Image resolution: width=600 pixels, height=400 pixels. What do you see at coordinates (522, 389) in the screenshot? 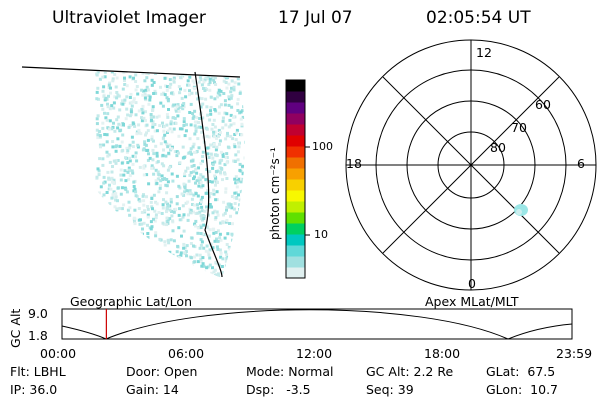
I see `info-glon: GLon: 10.7` at bounding box center [522, 389].